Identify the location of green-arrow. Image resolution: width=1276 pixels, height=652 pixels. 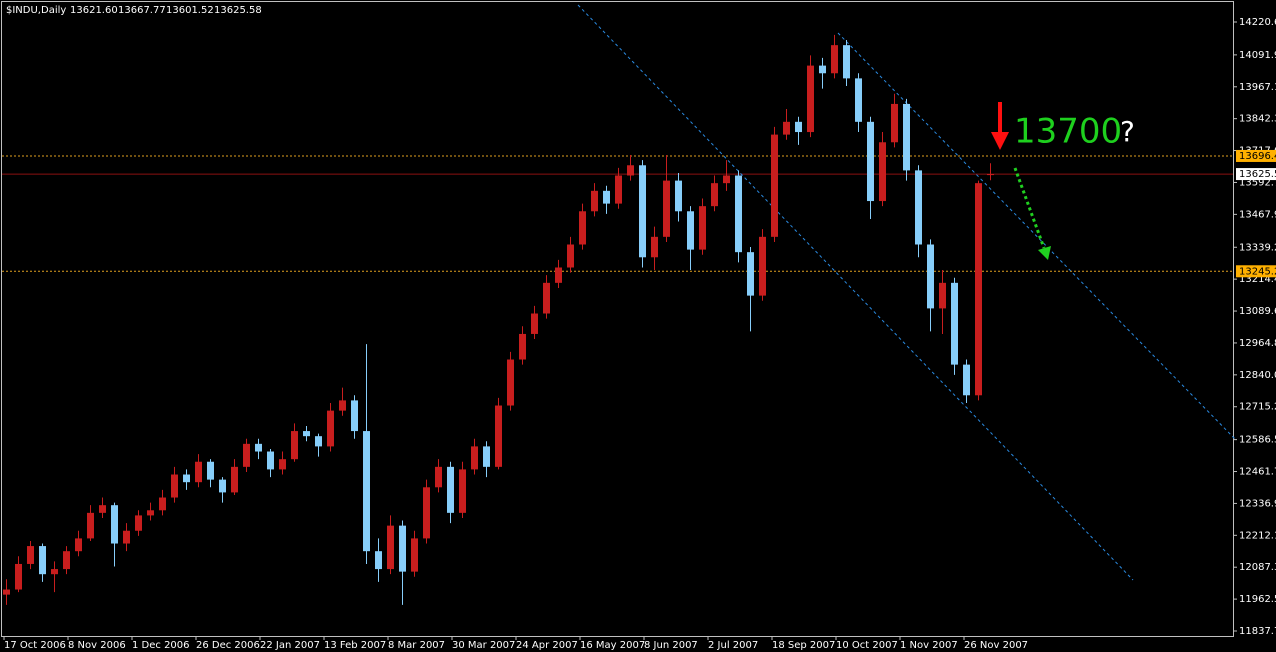
(1032, 213).